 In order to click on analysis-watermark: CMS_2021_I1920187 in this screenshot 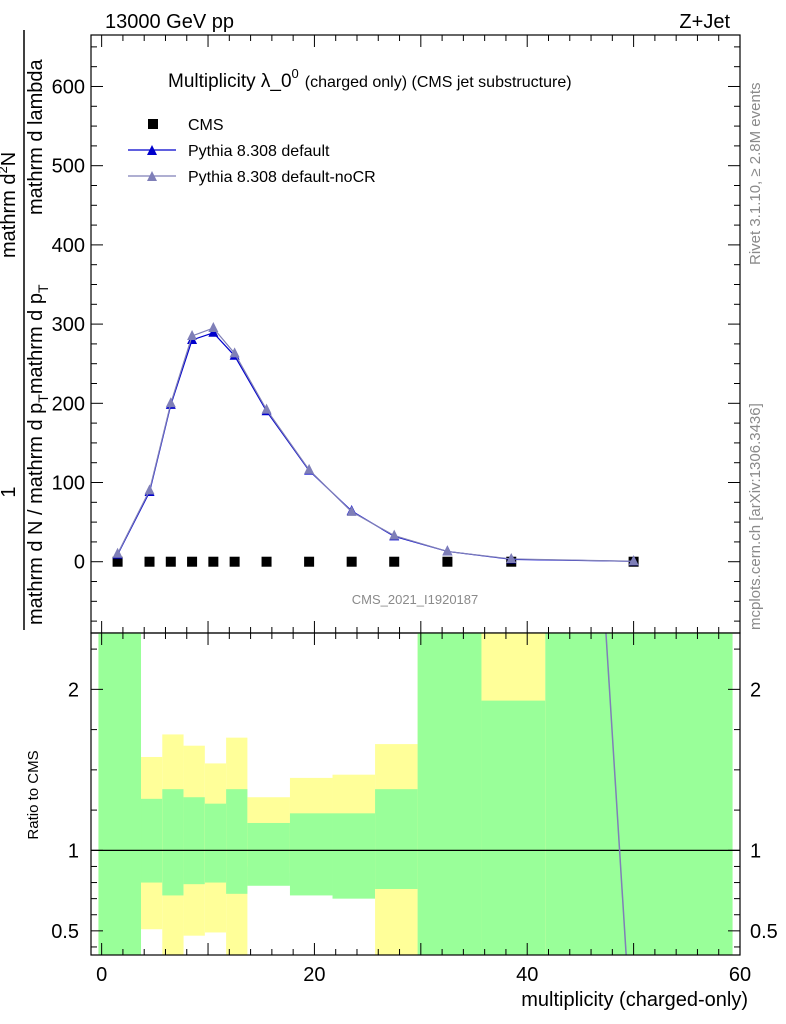, I will do `click(415, 599)`.